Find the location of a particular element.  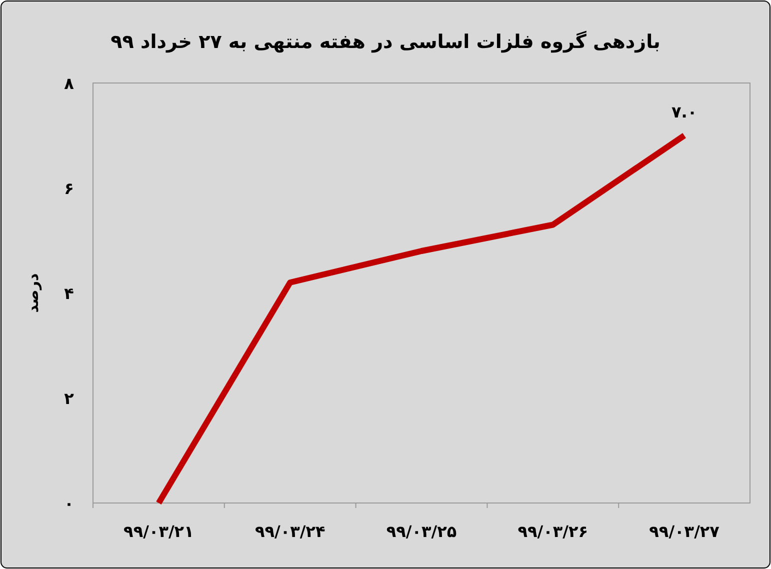

y-tick-label: ۰ is located at coordinates (69, 503).